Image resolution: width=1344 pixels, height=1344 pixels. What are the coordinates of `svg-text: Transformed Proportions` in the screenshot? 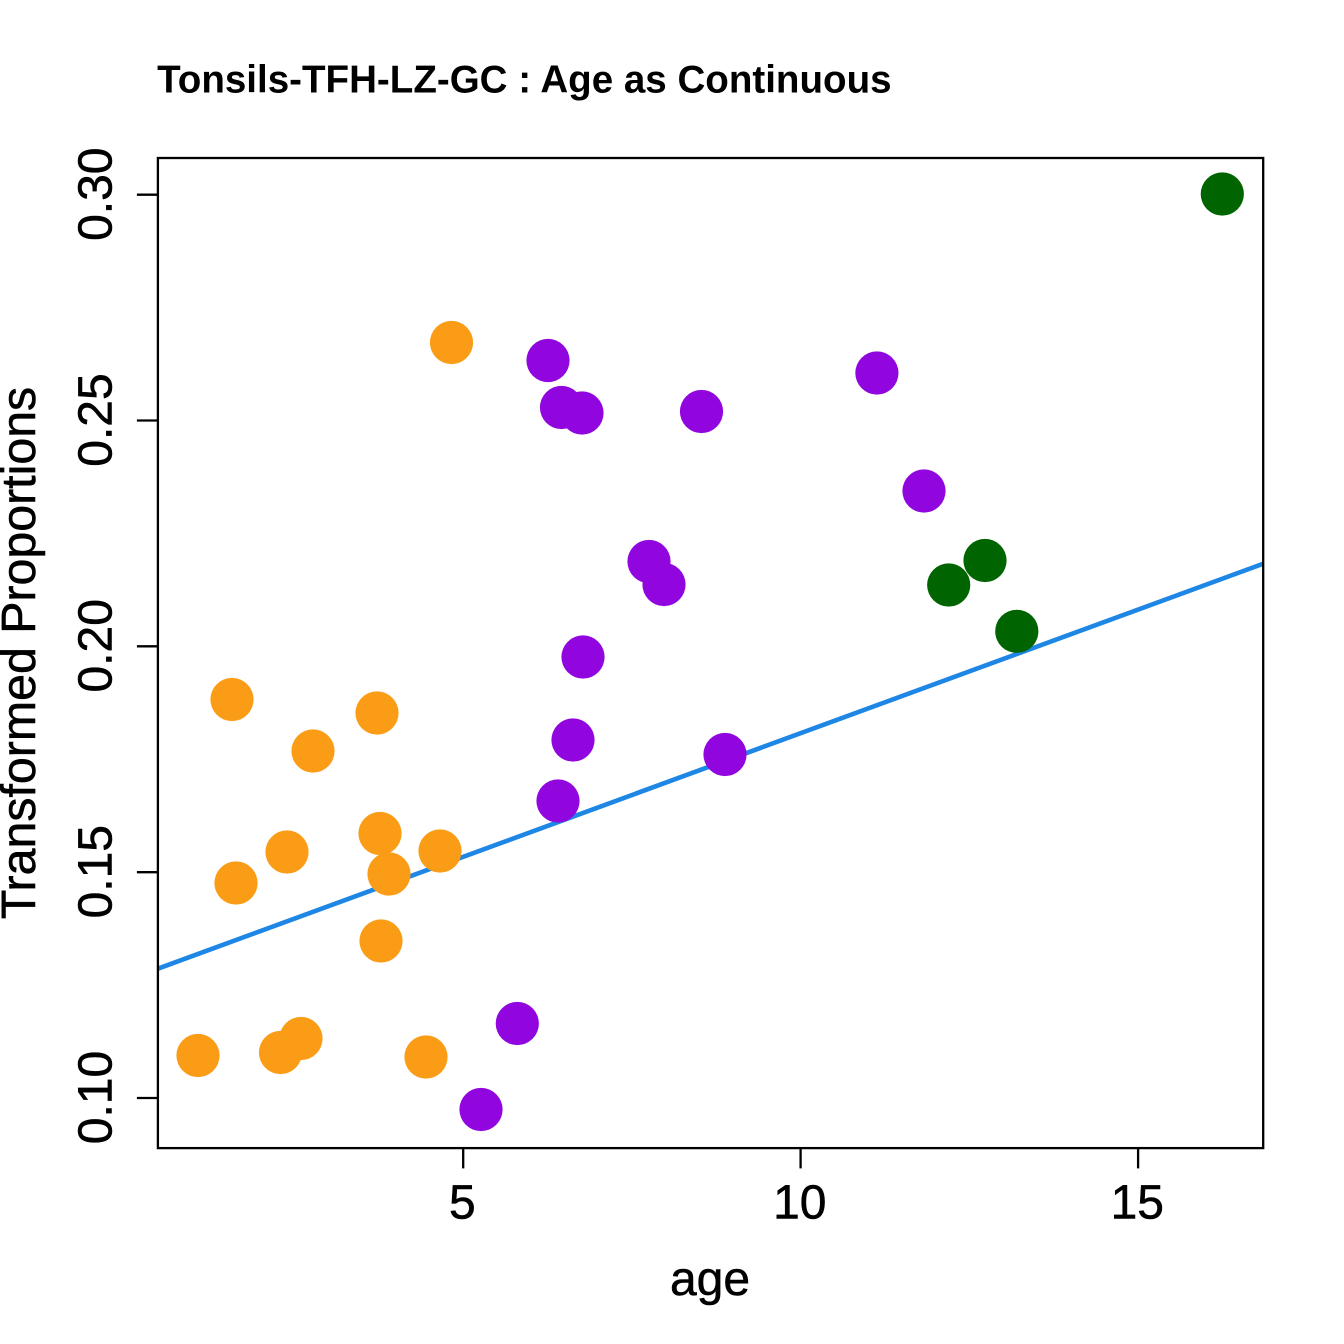 It's located at (23, 653).